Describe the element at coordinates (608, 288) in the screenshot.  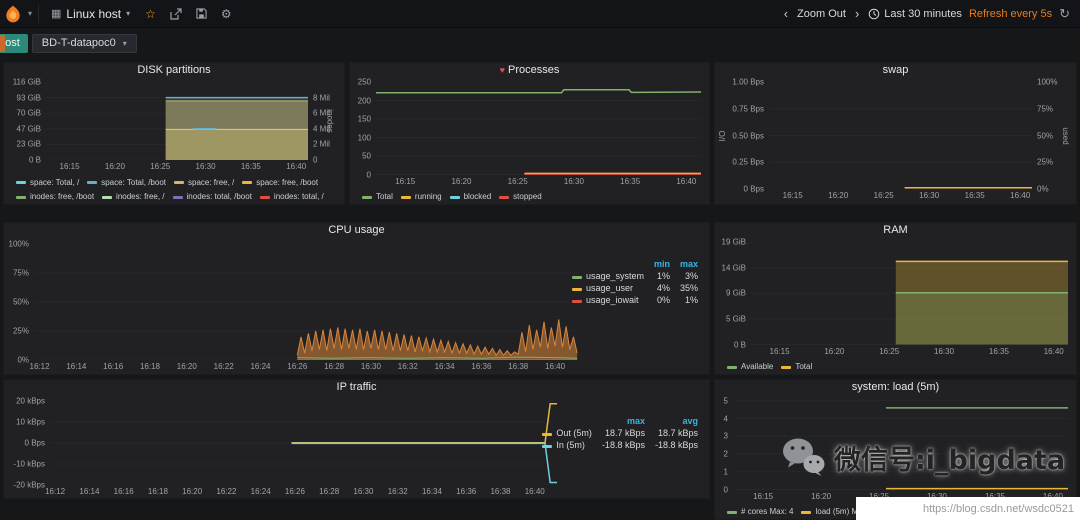
I see `legend-series: usage_user` at that location.